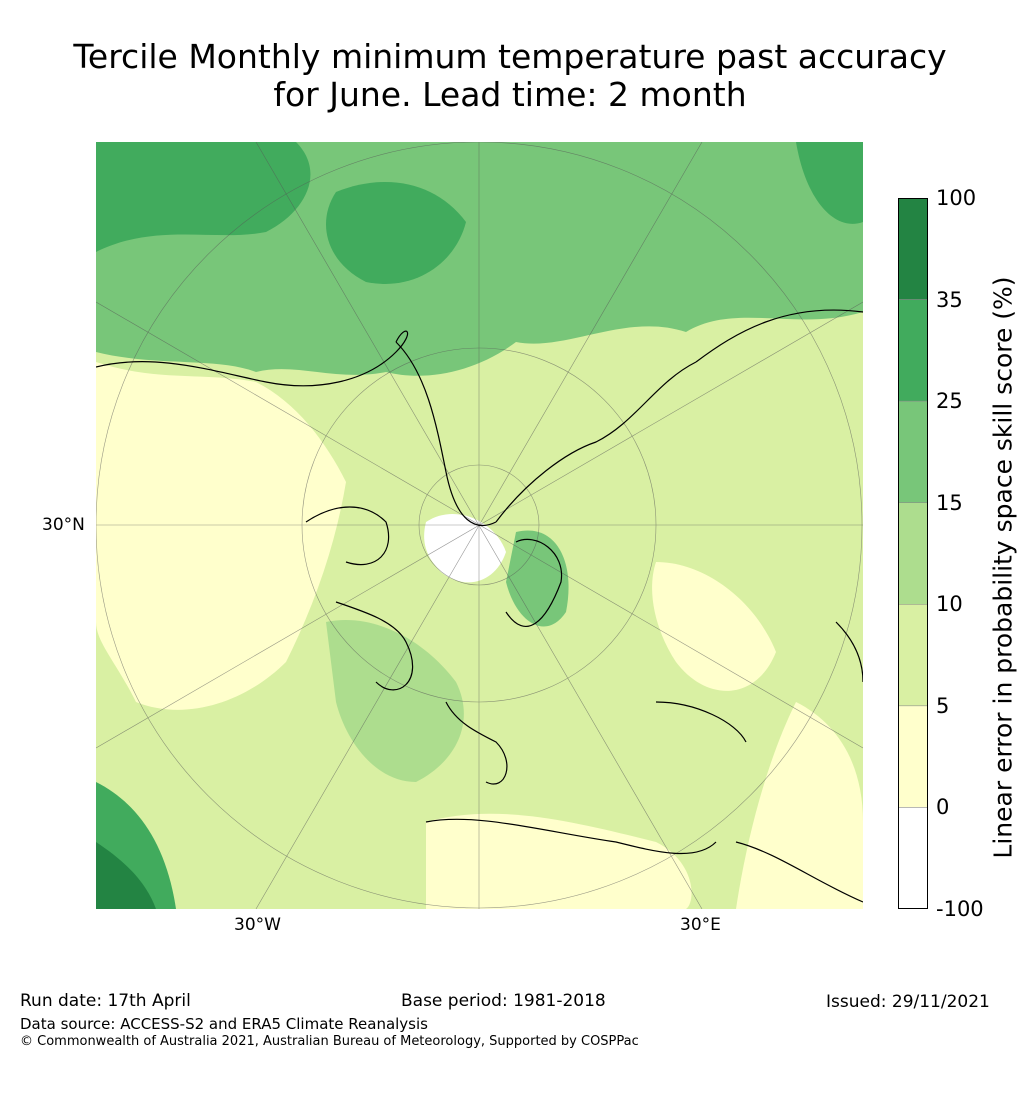 Image resolution: width=1020 pixels, height=1095 pixels. Describe the element at coordinates (537, 578) in the screenshot. I see `region-scandinavia` at that location.